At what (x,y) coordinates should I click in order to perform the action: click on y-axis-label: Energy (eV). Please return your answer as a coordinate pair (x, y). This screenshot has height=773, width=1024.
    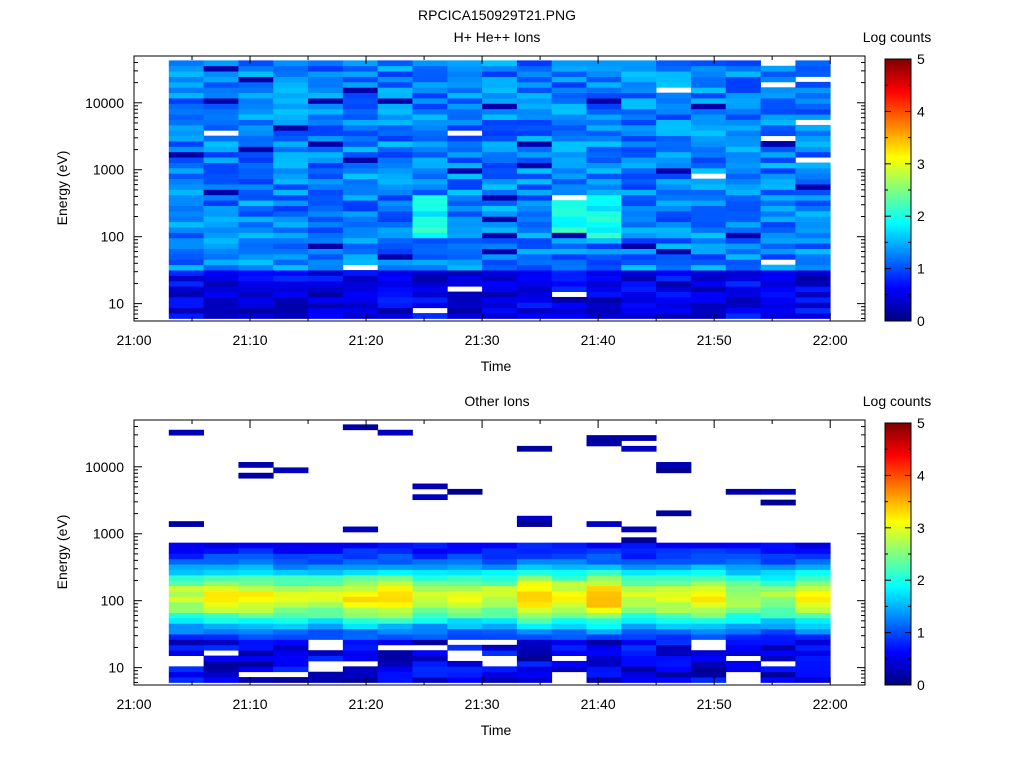
    Looking at the image, I should click on (62, 552).